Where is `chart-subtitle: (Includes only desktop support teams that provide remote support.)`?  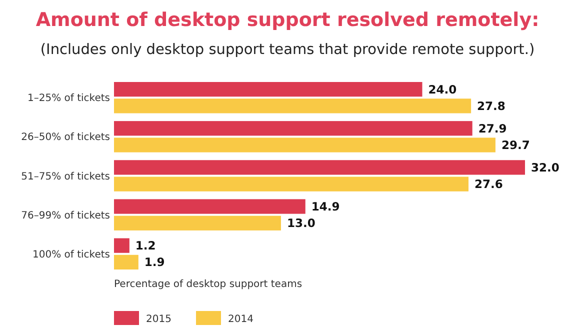
chart-subtitle: (Includes only desktop support teams that provide remote support.) is located at coordinates (287, 50).